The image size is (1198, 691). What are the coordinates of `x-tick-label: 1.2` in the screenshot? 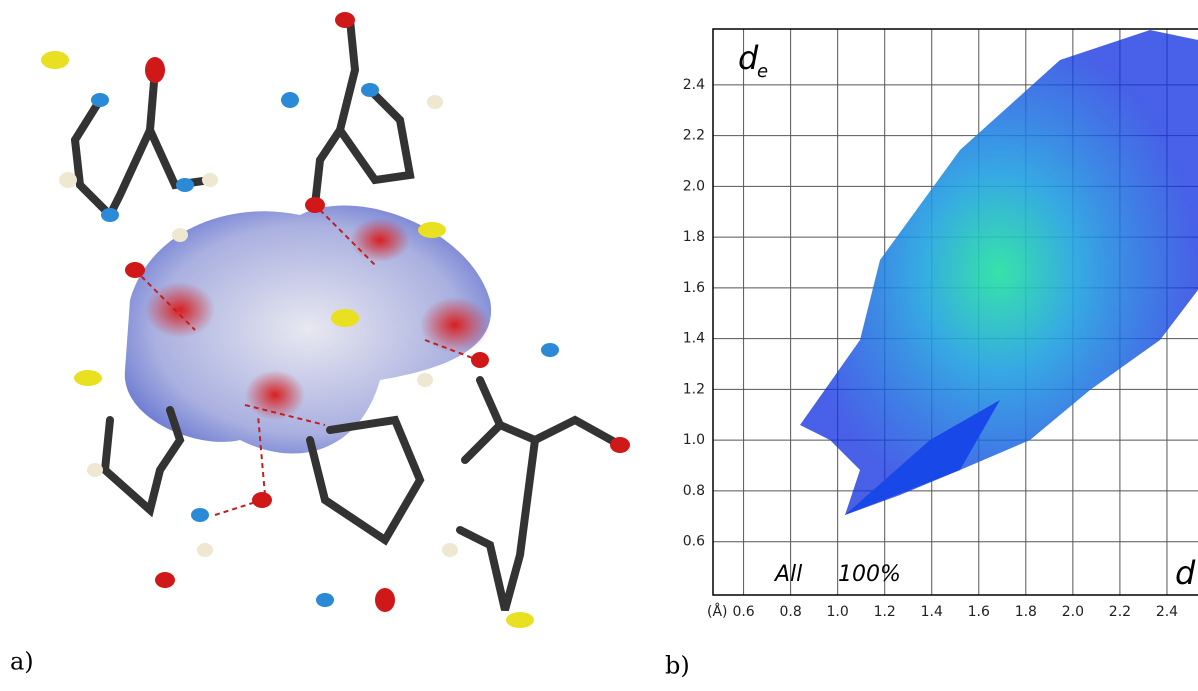 It's located at (885, 612).